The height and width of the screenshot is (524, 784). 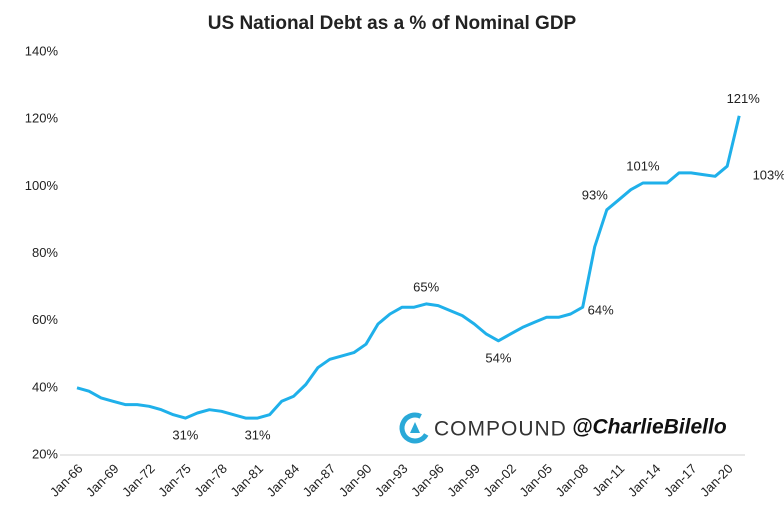 I want to click on y-tick-label: 80%, so click(x=45, y=252).